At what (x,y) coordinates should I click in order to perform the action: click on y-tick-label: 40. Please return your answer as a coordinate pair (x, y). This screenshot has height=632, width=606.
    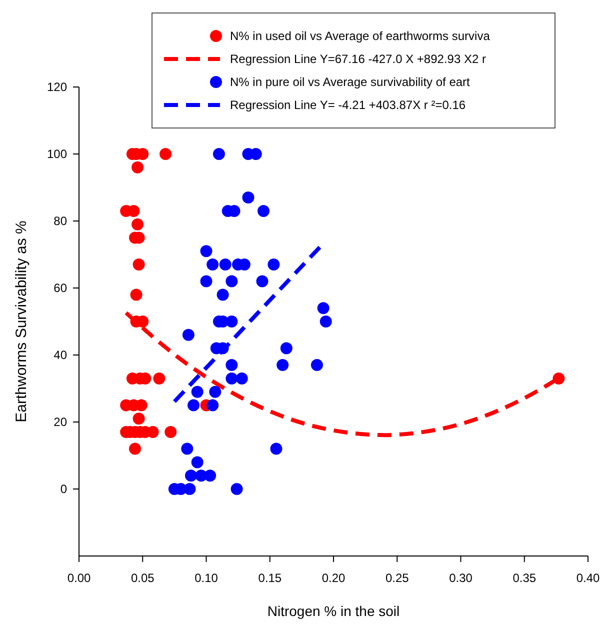
    Looking at the image, I should click on (61, 355).